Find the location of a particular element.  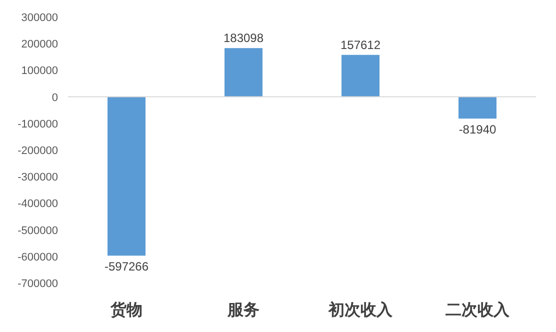

data-label: -597266 is located at coordinates (126, 267).